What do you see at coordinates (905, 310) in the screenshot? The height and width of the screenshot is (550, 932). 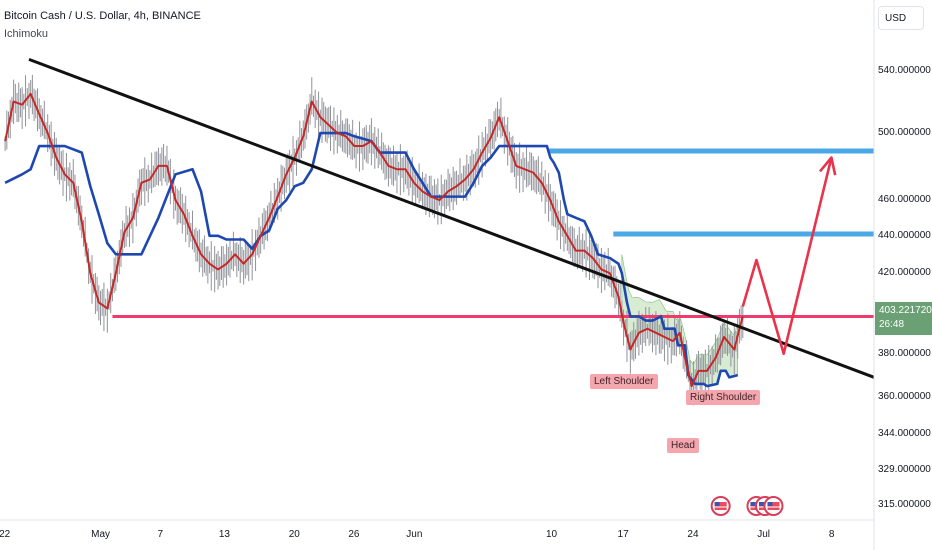 I see `last-price-value: 403.221720` at bounding box center [905, 310].